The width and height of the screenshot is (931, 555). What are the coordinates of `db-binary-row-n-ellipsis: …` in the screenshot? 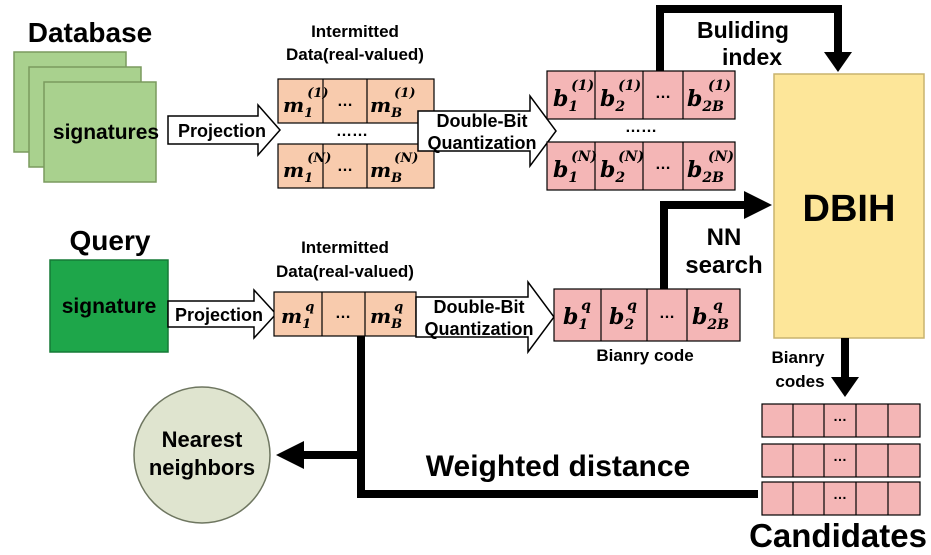 It's located at (663, 164).